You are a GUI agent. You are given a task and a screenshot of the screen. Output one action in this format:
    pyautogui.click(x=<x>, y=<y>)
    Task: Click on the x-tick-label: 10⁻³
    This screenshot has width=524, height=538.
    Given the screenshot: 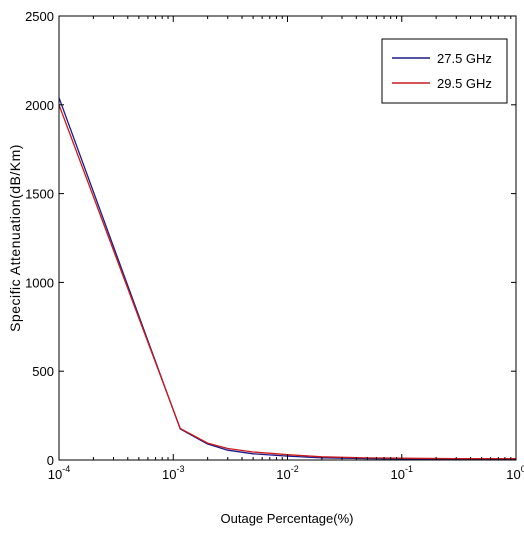 What is the action you would take?
    pyautogui.click(x=173, y=473)
    